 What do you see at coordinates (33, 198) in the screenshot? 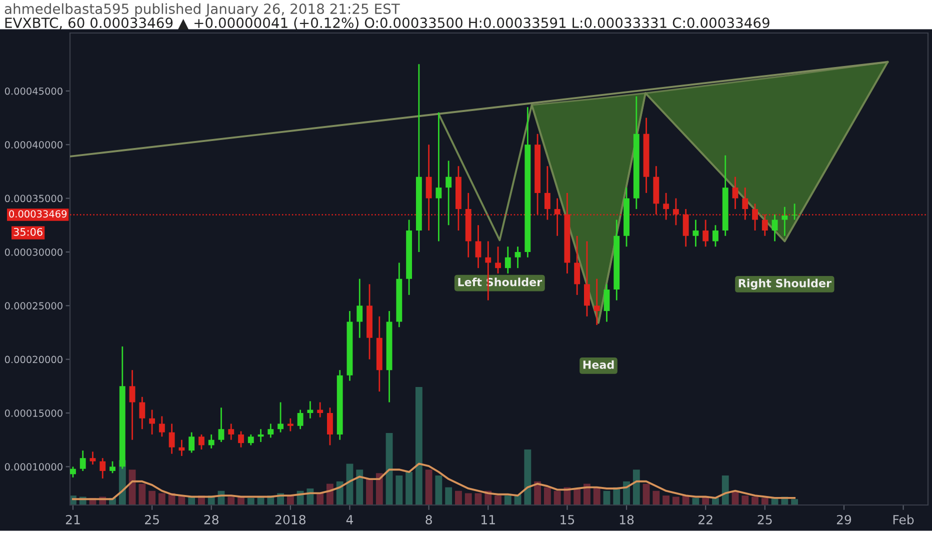
I see `y-tick-label: 0.00035000` at bounding box center [33, 198].